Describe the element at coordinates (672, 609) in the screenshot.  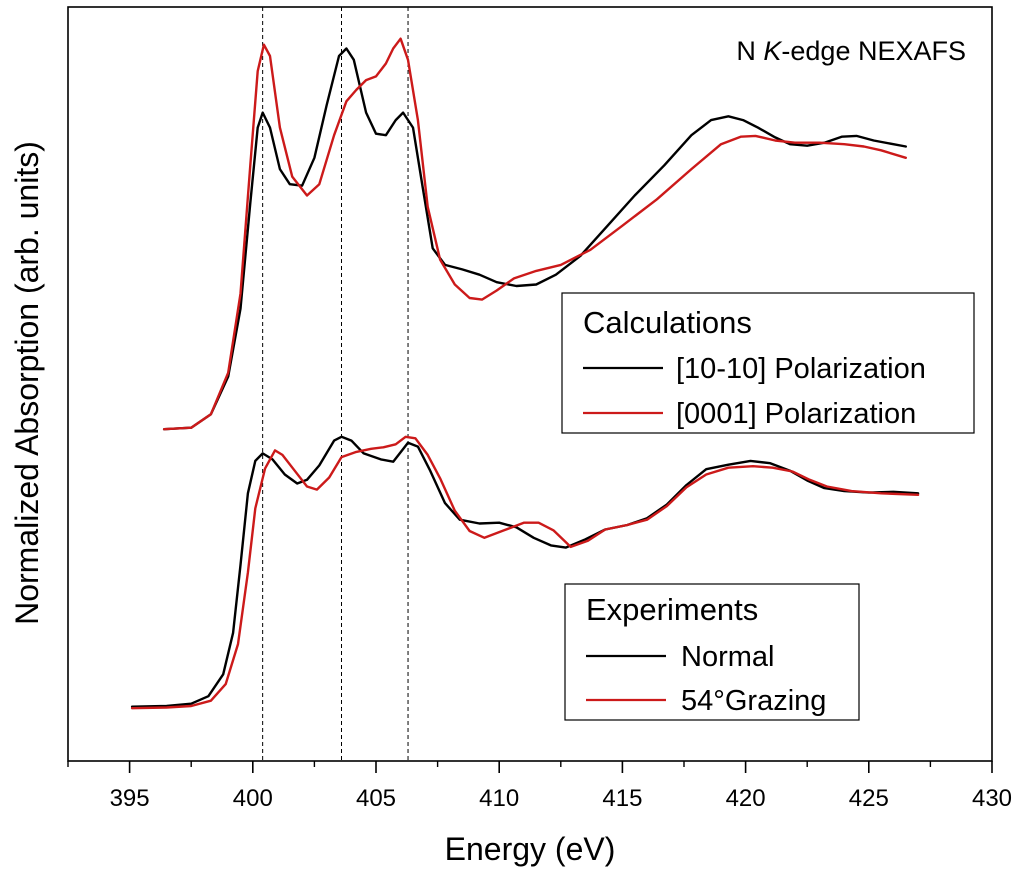
I see `legend-experiments-title: Experiments` at that location.